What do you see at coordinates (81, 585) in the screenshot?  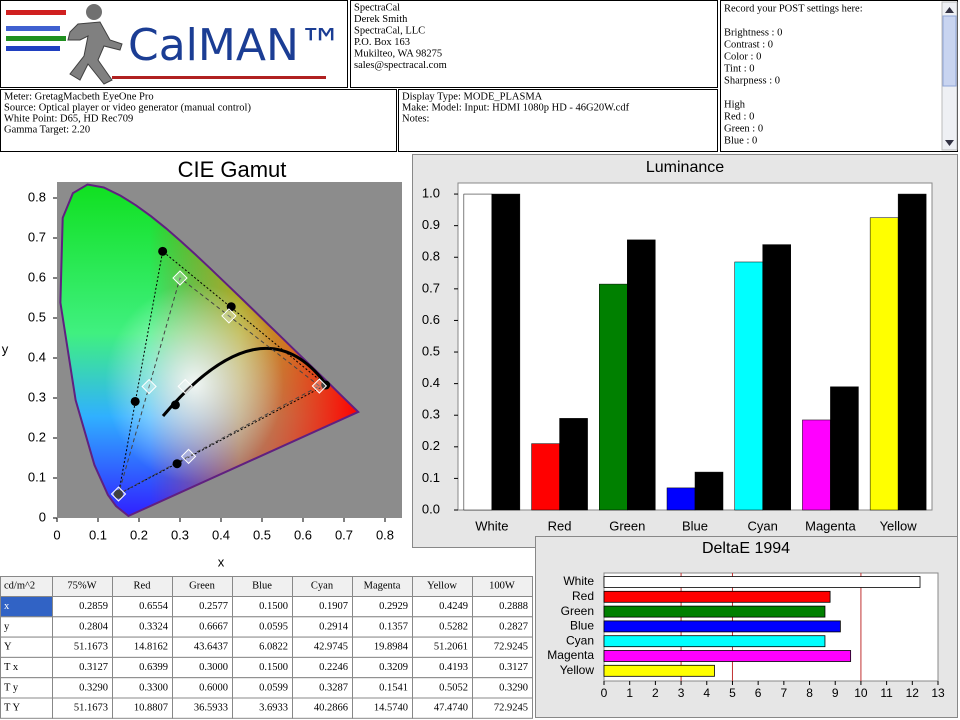 I see `header-text: 75%W` at bounding box center [81, 585].